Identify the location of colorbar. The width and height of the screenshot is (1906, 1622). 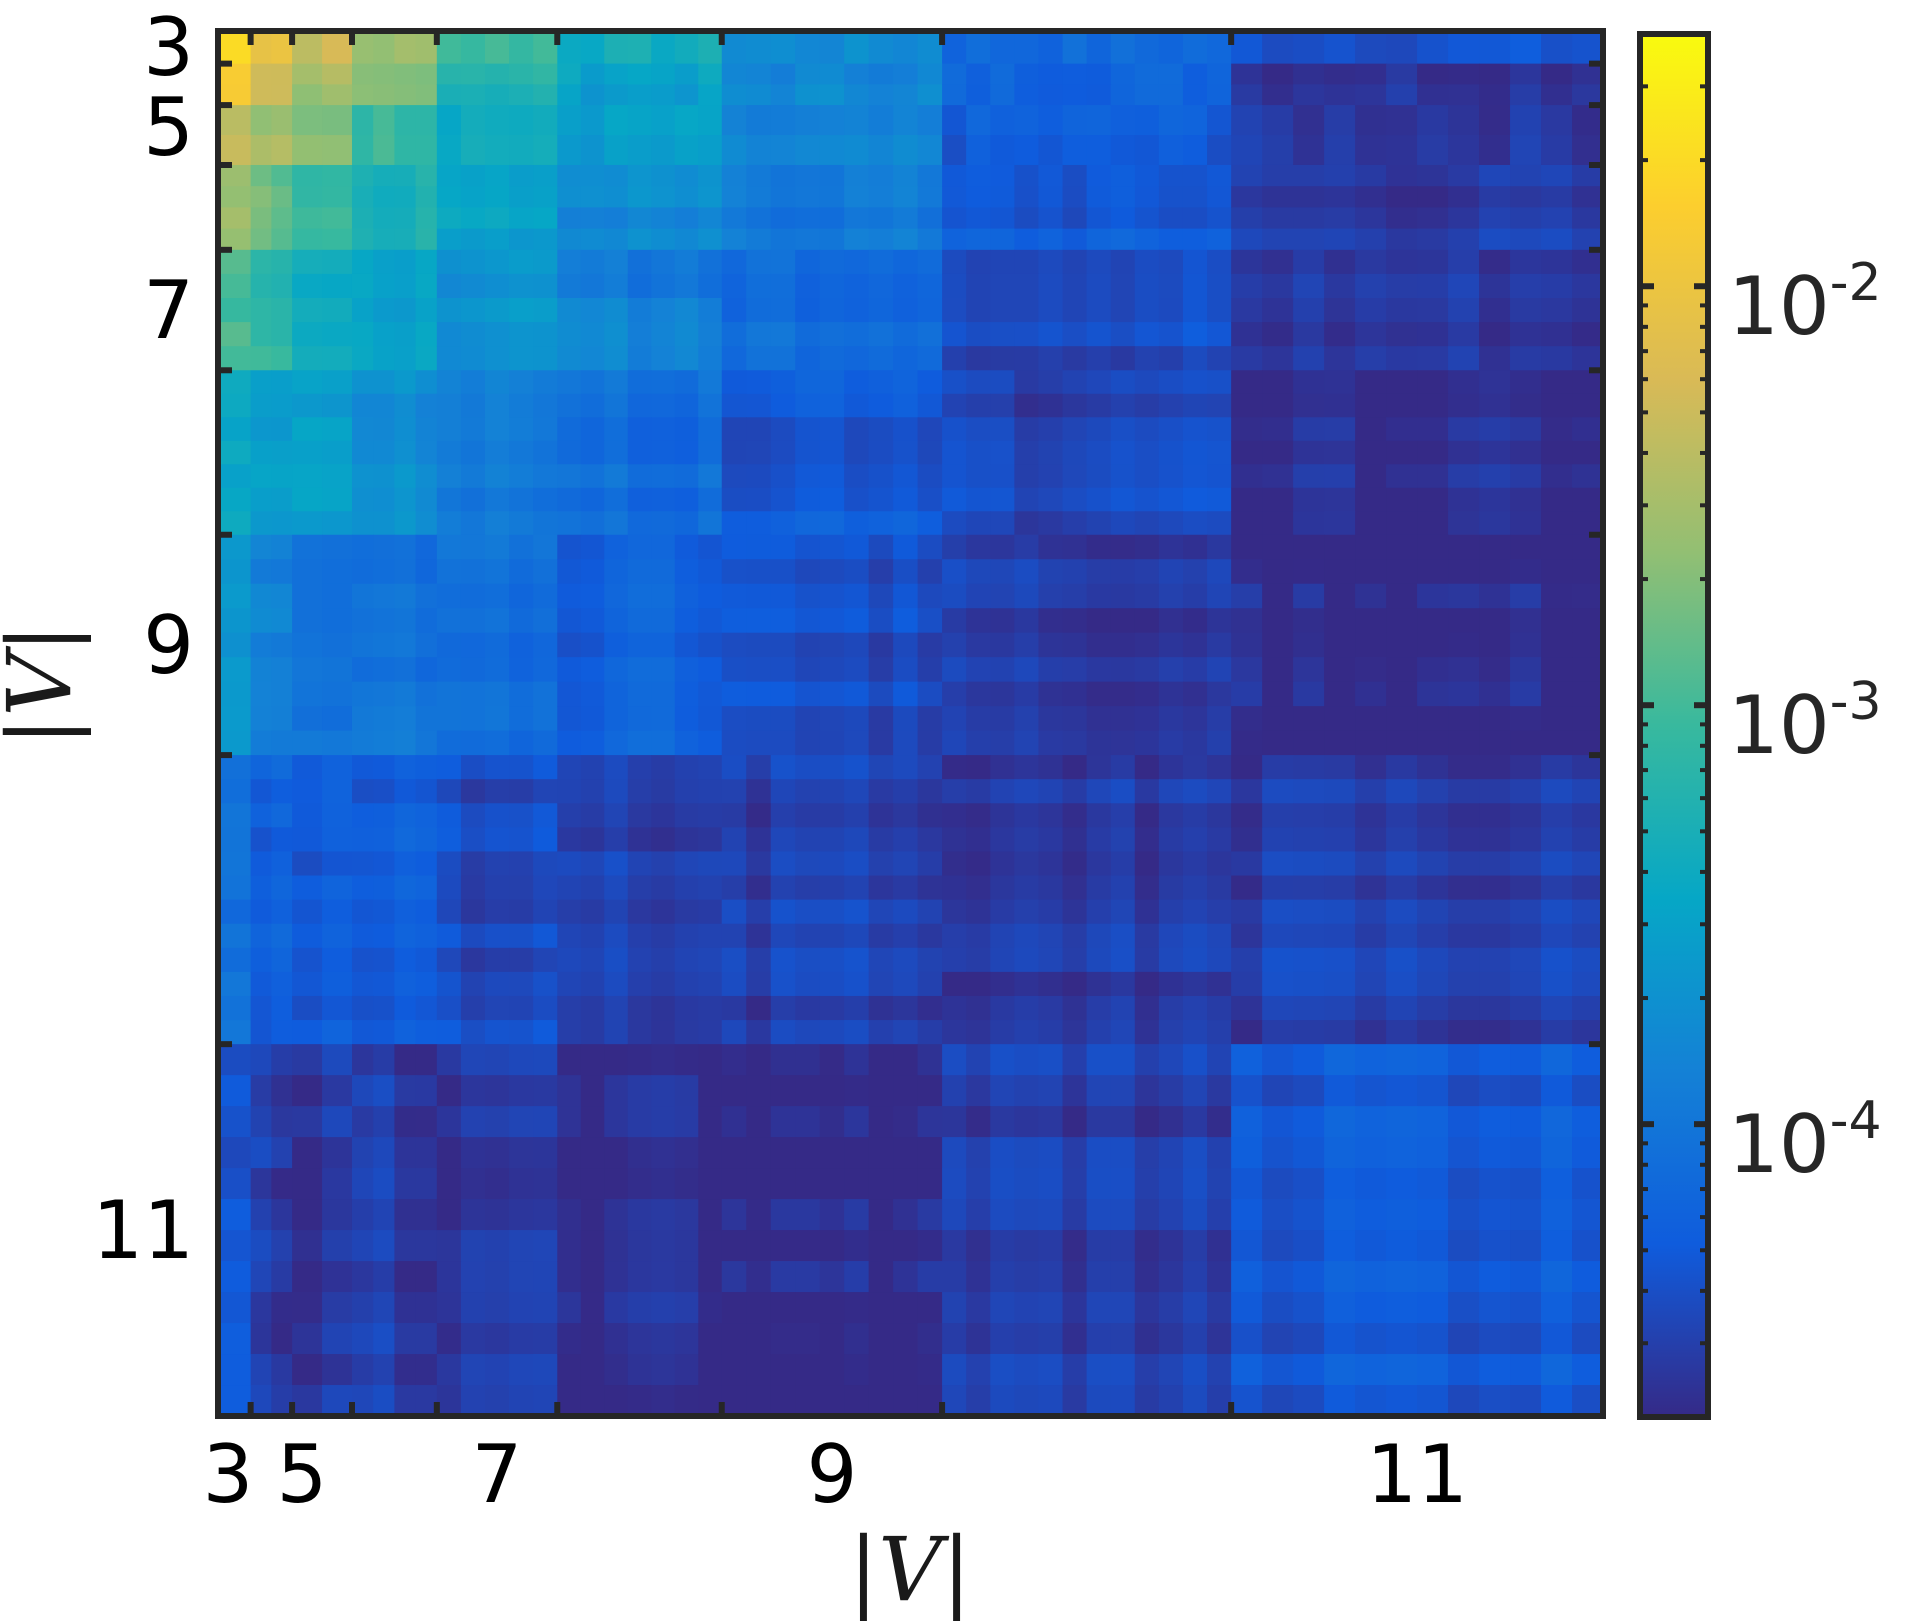
(1674, 725).